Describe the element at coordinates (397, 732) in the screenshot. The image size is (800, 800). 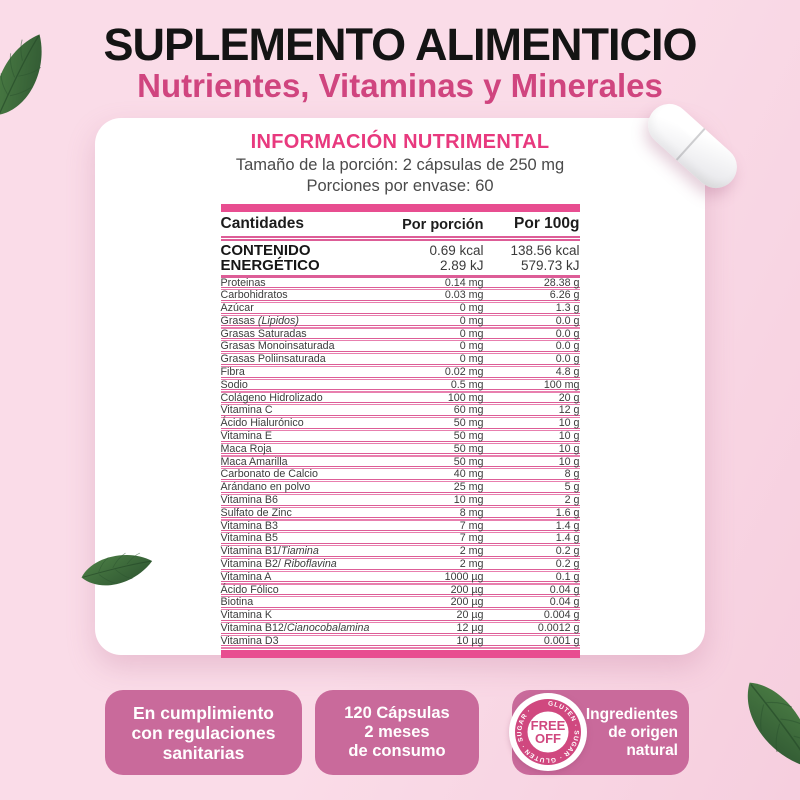
I see `capsules-line-2: 2 meses` at that location.